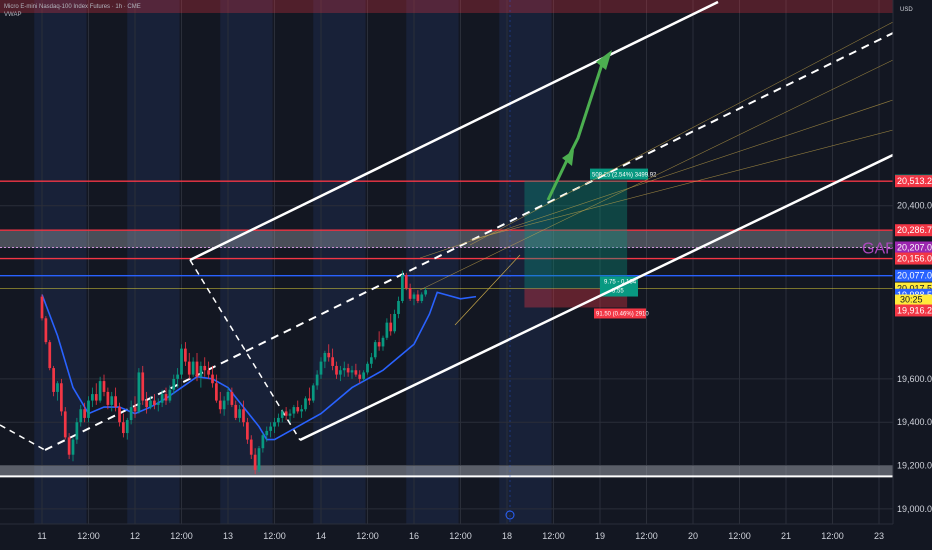  What do you see at coordinates (786, 536) in the screenshot?
I see `x-tick-label: 21` at bounding box center [786, 536].